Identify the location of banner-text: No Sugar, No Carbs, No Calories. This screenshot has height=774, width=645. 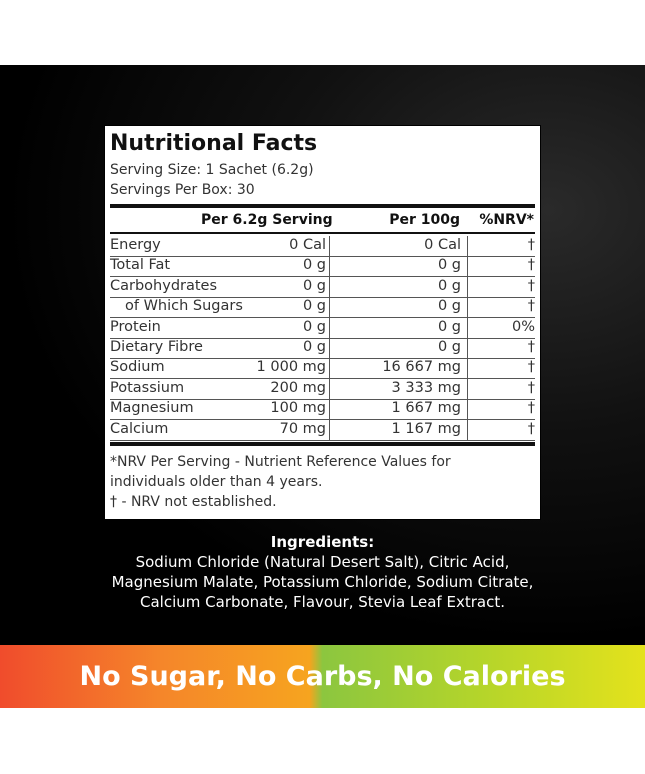
(322, 676).